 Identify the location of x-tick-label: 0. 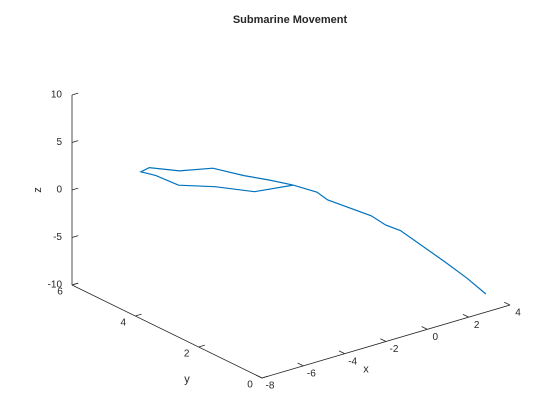
(436, 337).